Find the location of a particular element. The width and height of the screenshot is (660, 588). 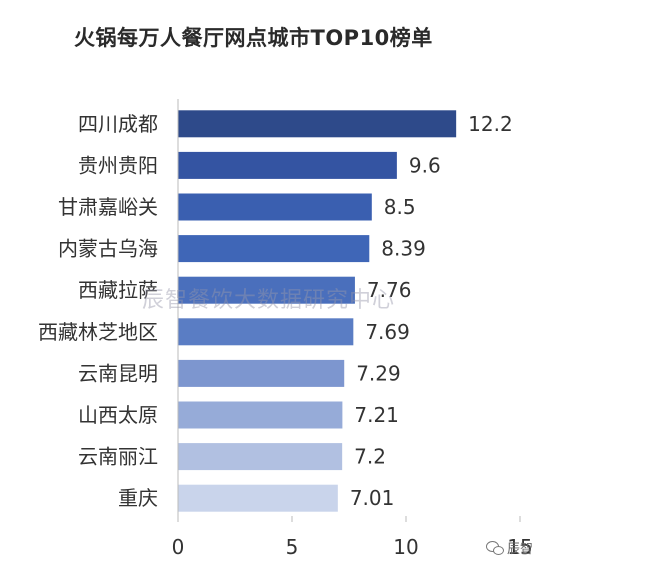

value-label: 7.21 is located at coordinates (376, 415).